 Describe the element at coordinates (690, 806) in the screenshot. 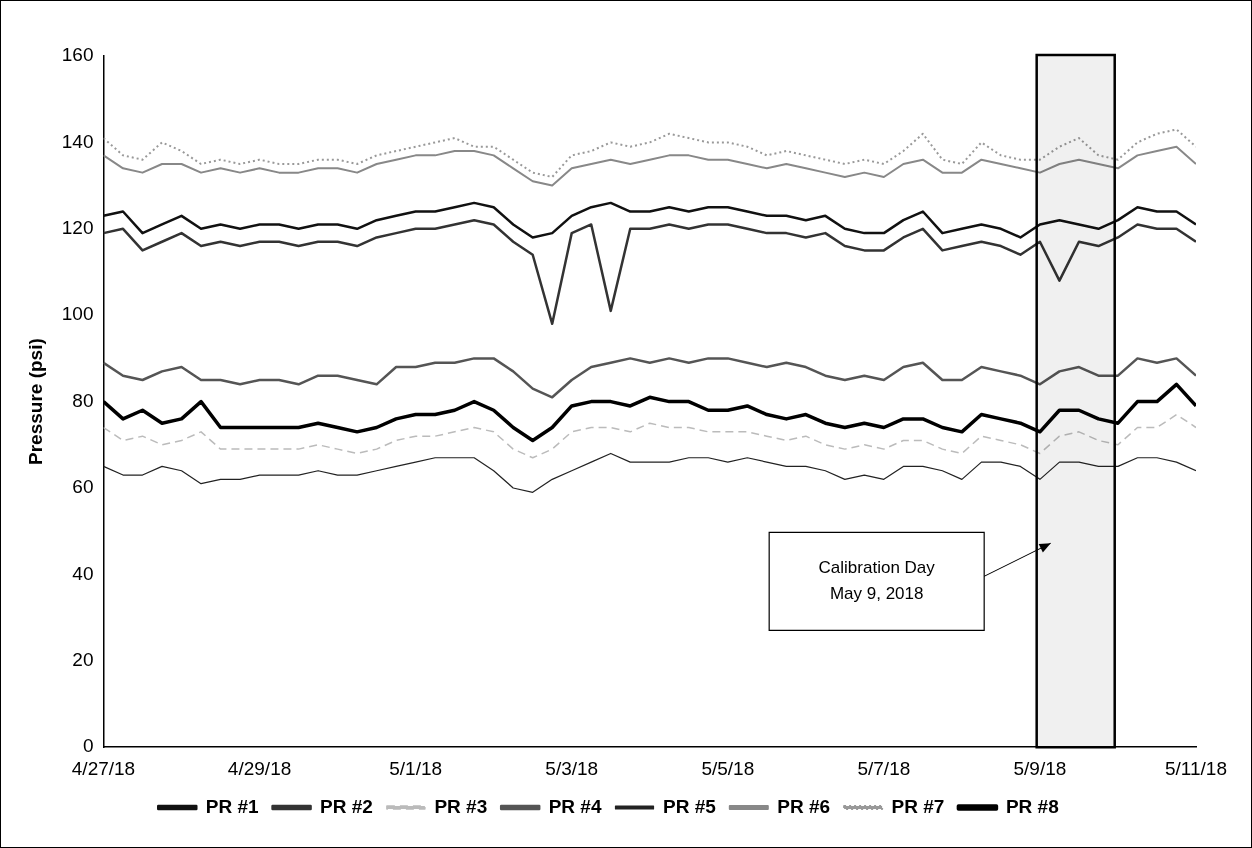

I see `legend-label: PR #5` at that location.